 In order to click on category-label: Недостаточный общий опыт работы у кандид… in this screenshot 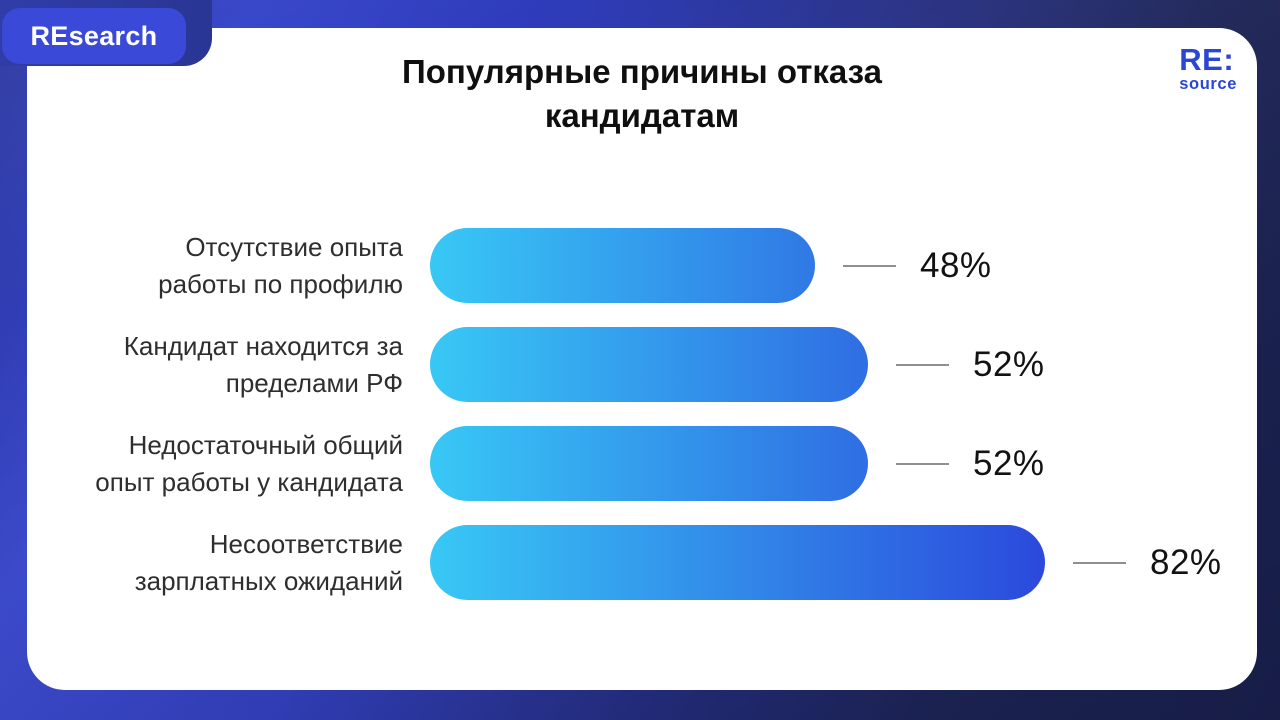, I will do `click(249, 463)`.